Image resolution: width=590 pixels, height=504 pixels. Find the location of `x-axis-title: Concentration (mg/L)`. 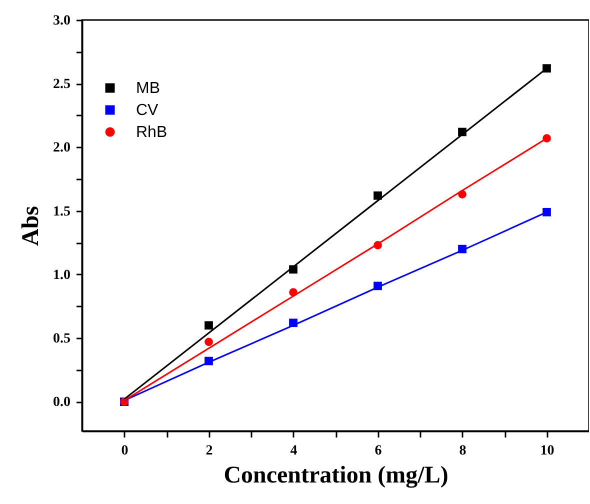

x-axis-title: Concentration (mg/L) is located at coordinates (336, 475).